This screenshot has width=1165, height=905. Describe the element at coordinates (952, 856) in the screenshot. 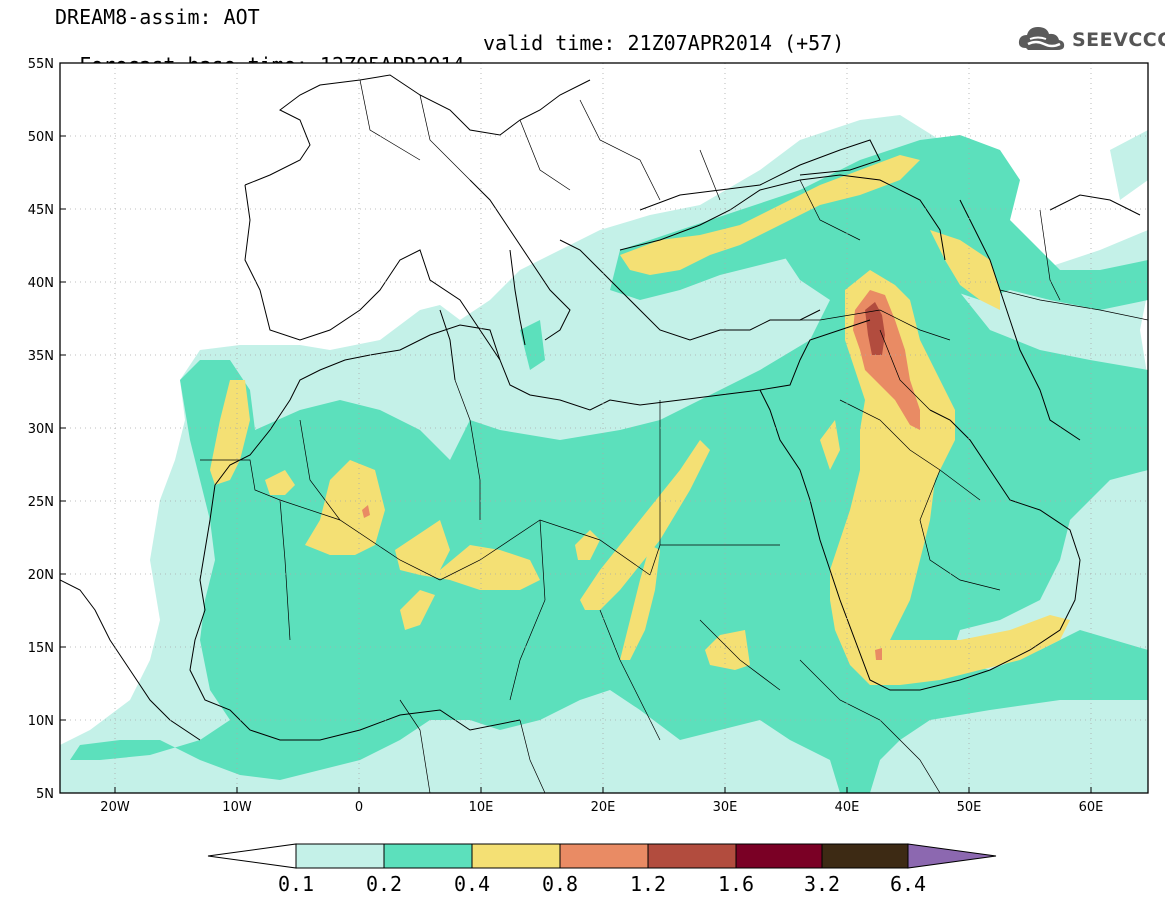

I see `colorbar-high-arrow` at that location.